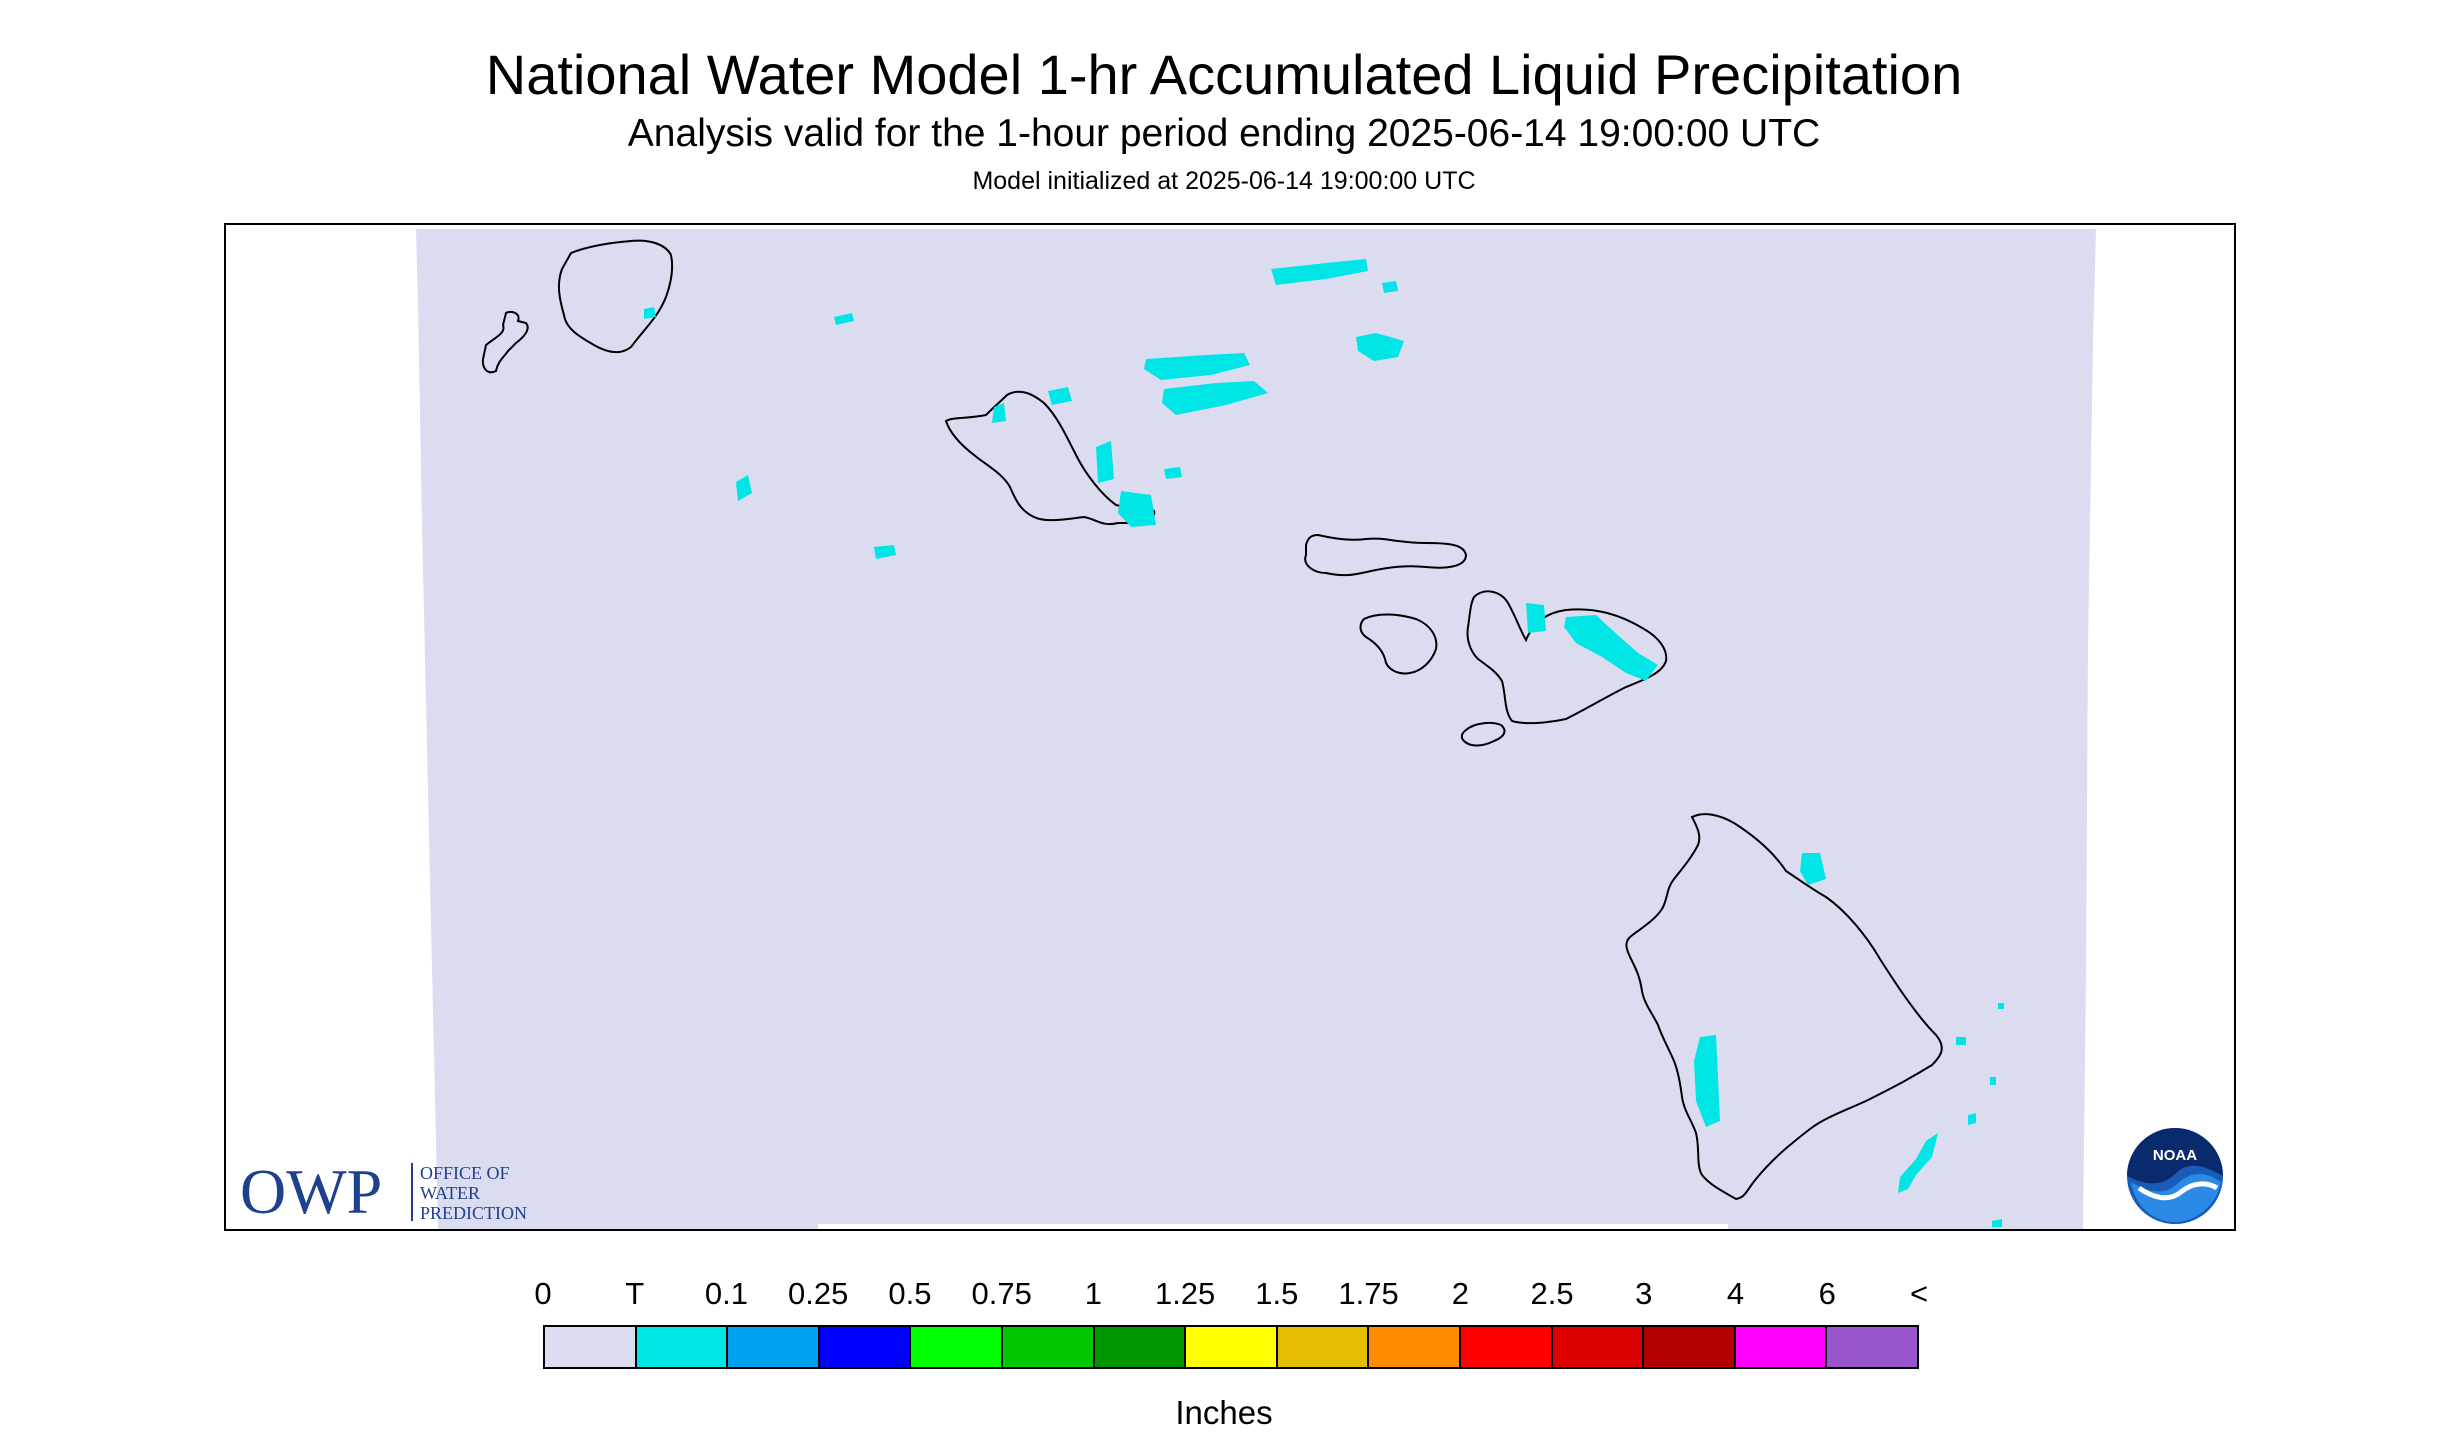  Describe the element at coordinates (311, 1191) in the screenshot. I see `owp-abbrev: OWP` at that location.